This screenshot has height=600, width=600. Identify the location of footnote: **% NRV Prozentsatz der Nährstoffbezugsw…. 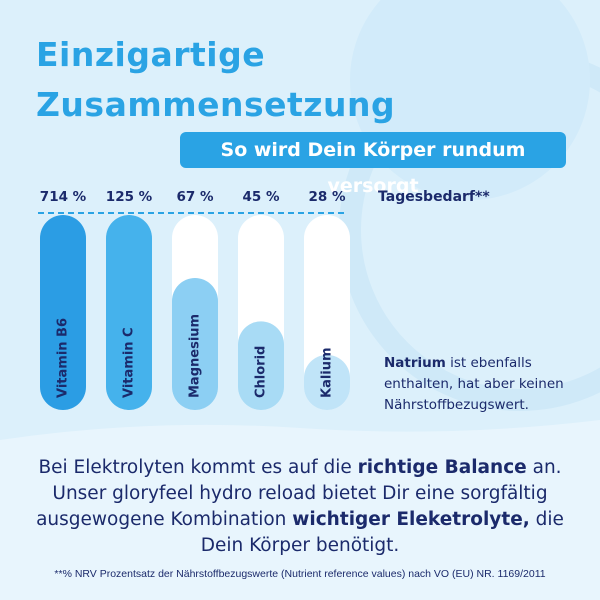
(300, 574).